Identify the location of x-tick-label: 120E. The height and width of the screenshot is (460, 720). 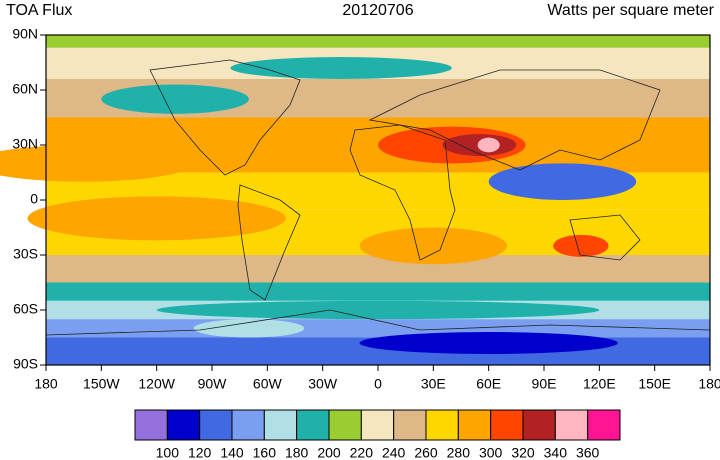
(599, 384).